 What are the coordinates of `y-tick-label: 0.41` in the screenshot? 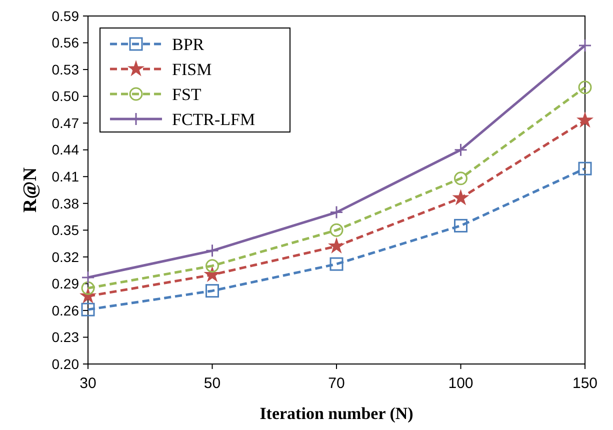 It's located at (66, 176).